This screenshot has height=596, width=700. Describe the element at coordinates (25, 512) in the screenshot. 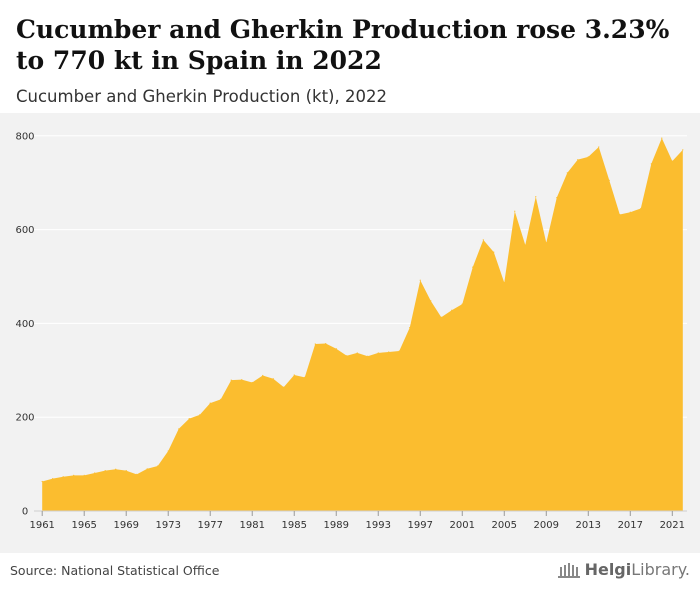

I see `y-tick-label: 0` at that location.